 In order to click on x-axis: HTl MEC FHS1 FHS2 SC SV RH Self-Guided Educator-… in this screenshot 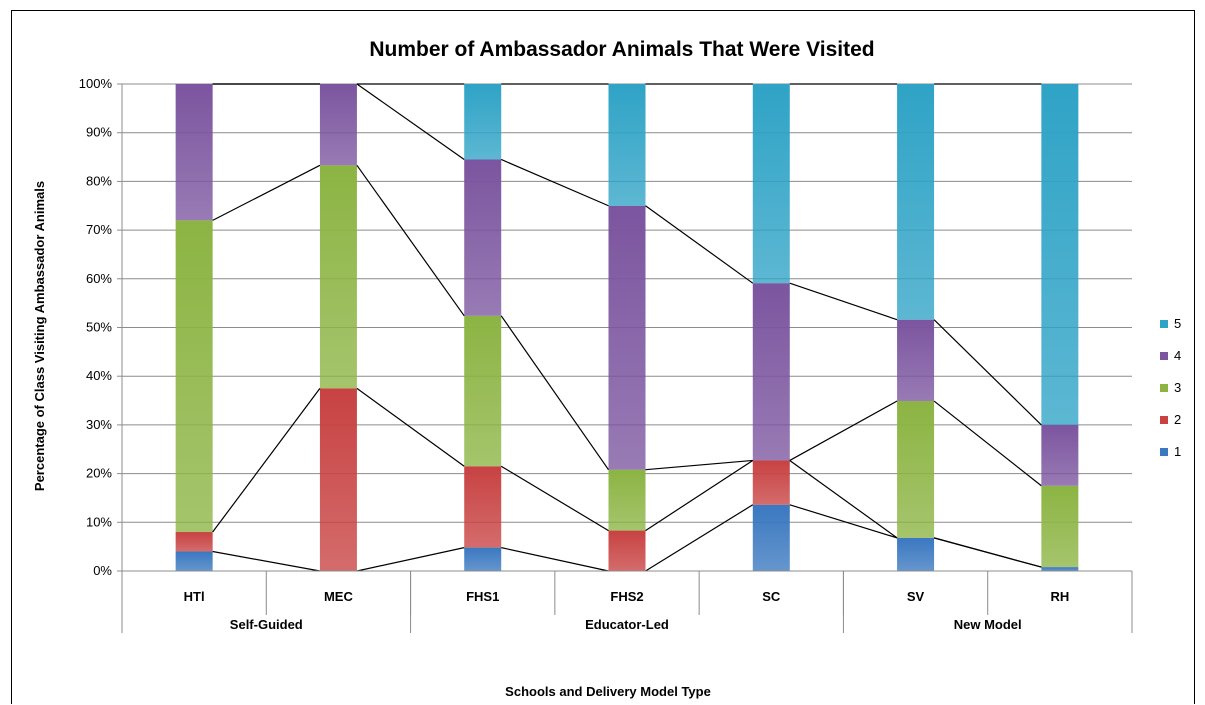, I will do `click(627, 601)`.